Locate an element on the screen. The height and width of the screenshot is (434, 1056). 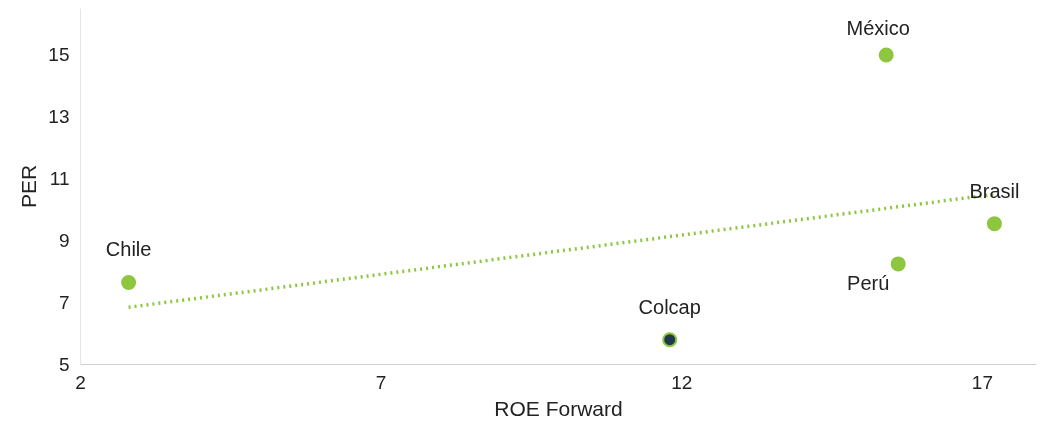
annotation: Chile is located at coordinates (128, 249).